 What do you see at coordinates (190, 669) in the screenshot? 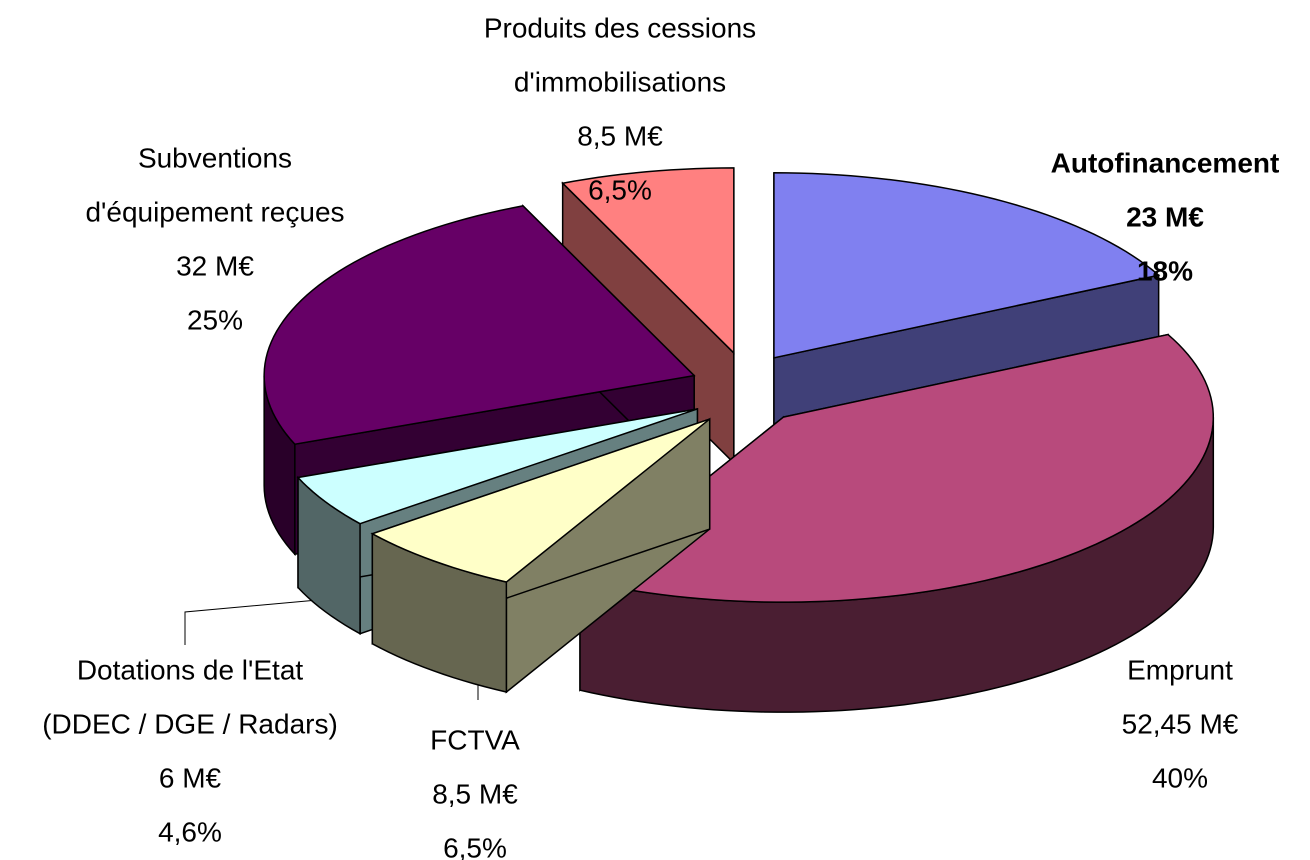
I see `slice-label: Dotations de l'Etat` at bounding box center [190, 669].